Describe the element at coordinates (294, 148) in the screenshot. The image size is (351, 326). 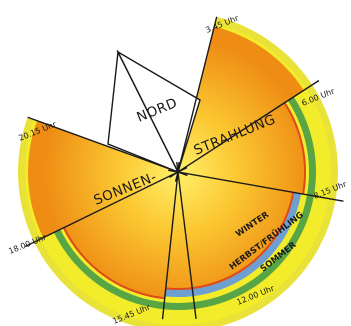
I see `rim-morning` at that location.